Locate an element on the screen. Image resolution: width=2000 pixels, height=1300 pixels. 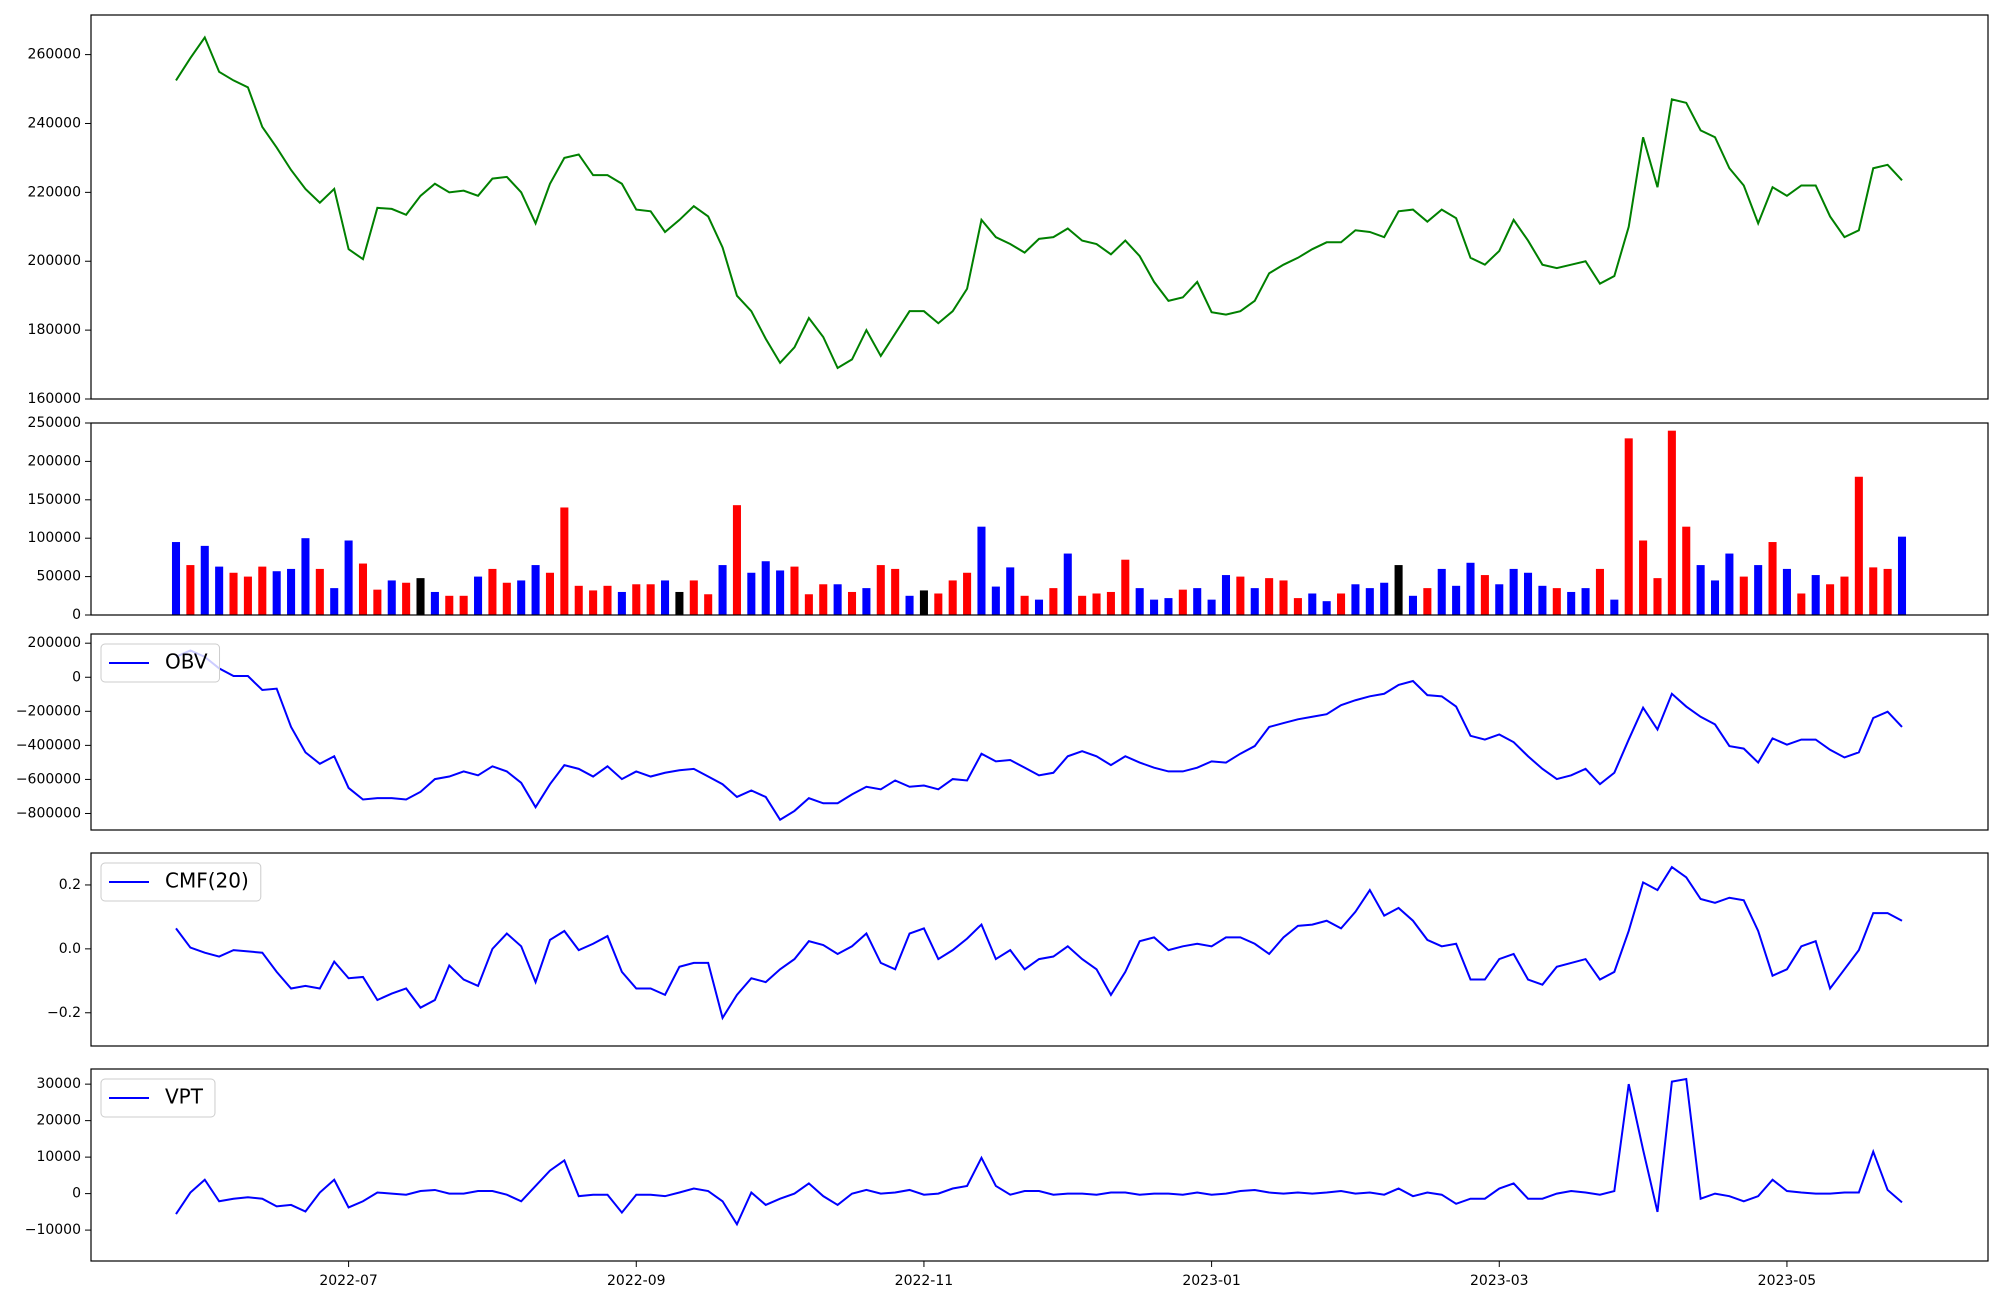
y-tick-label: 150000 is located at coordinates (54, 500).